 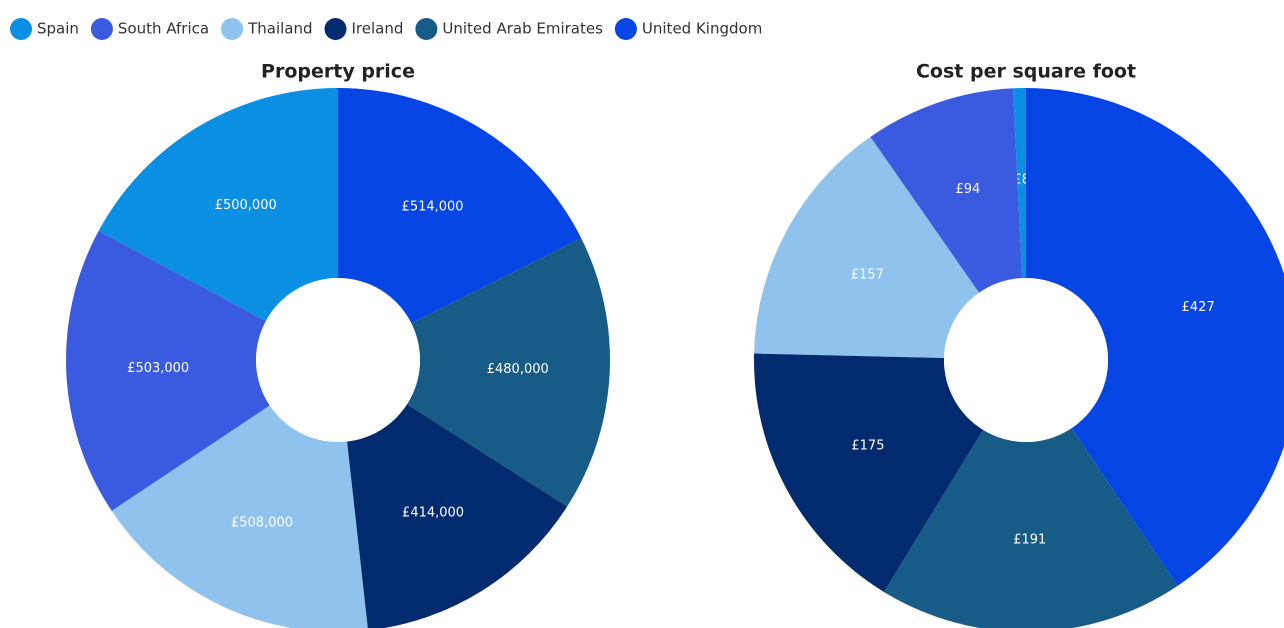 I want to click on legend-label: Spain, so click(x=58, y=29).